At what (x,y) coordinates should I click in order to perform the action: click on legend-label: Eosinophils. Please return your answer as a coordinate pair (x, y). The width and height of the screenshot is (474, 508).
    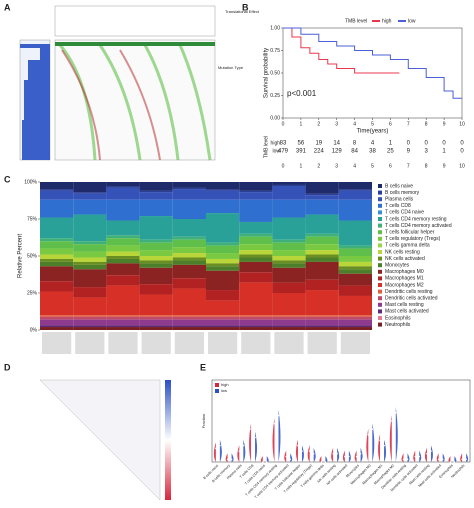
    Looking at the image, I should click on (398, 318).